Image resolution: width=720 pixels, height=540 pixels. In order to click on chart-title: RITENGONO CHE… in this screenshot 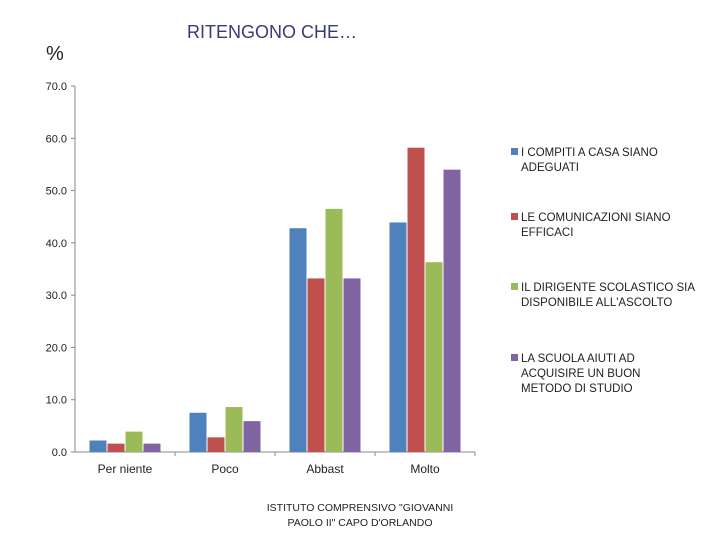, I will do `click(272, 32)`.